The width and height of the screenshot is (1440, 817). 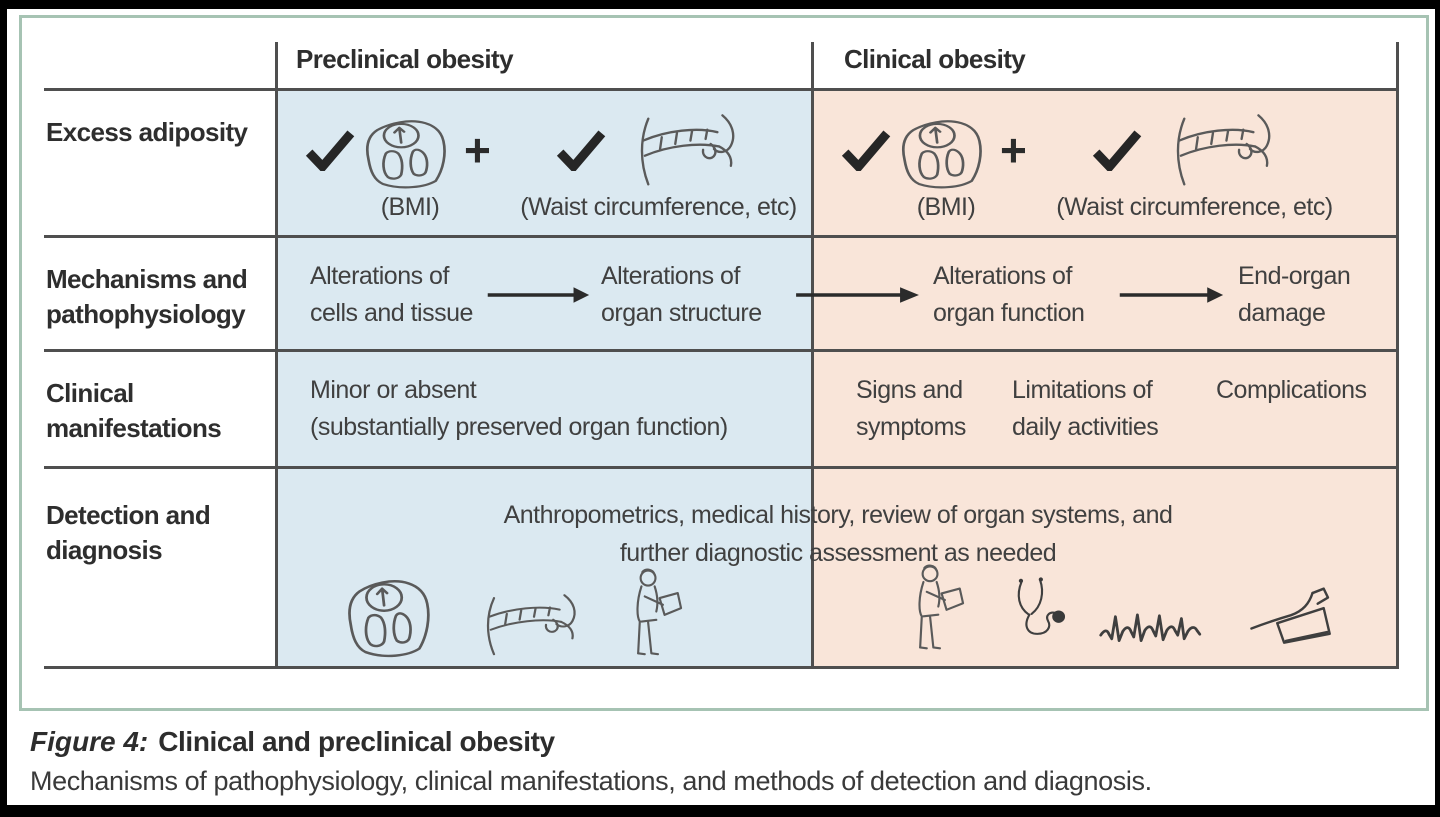 I want to click on manifestation-signs-symptoms: Signs and symptoms, so click(x=911, y=409).